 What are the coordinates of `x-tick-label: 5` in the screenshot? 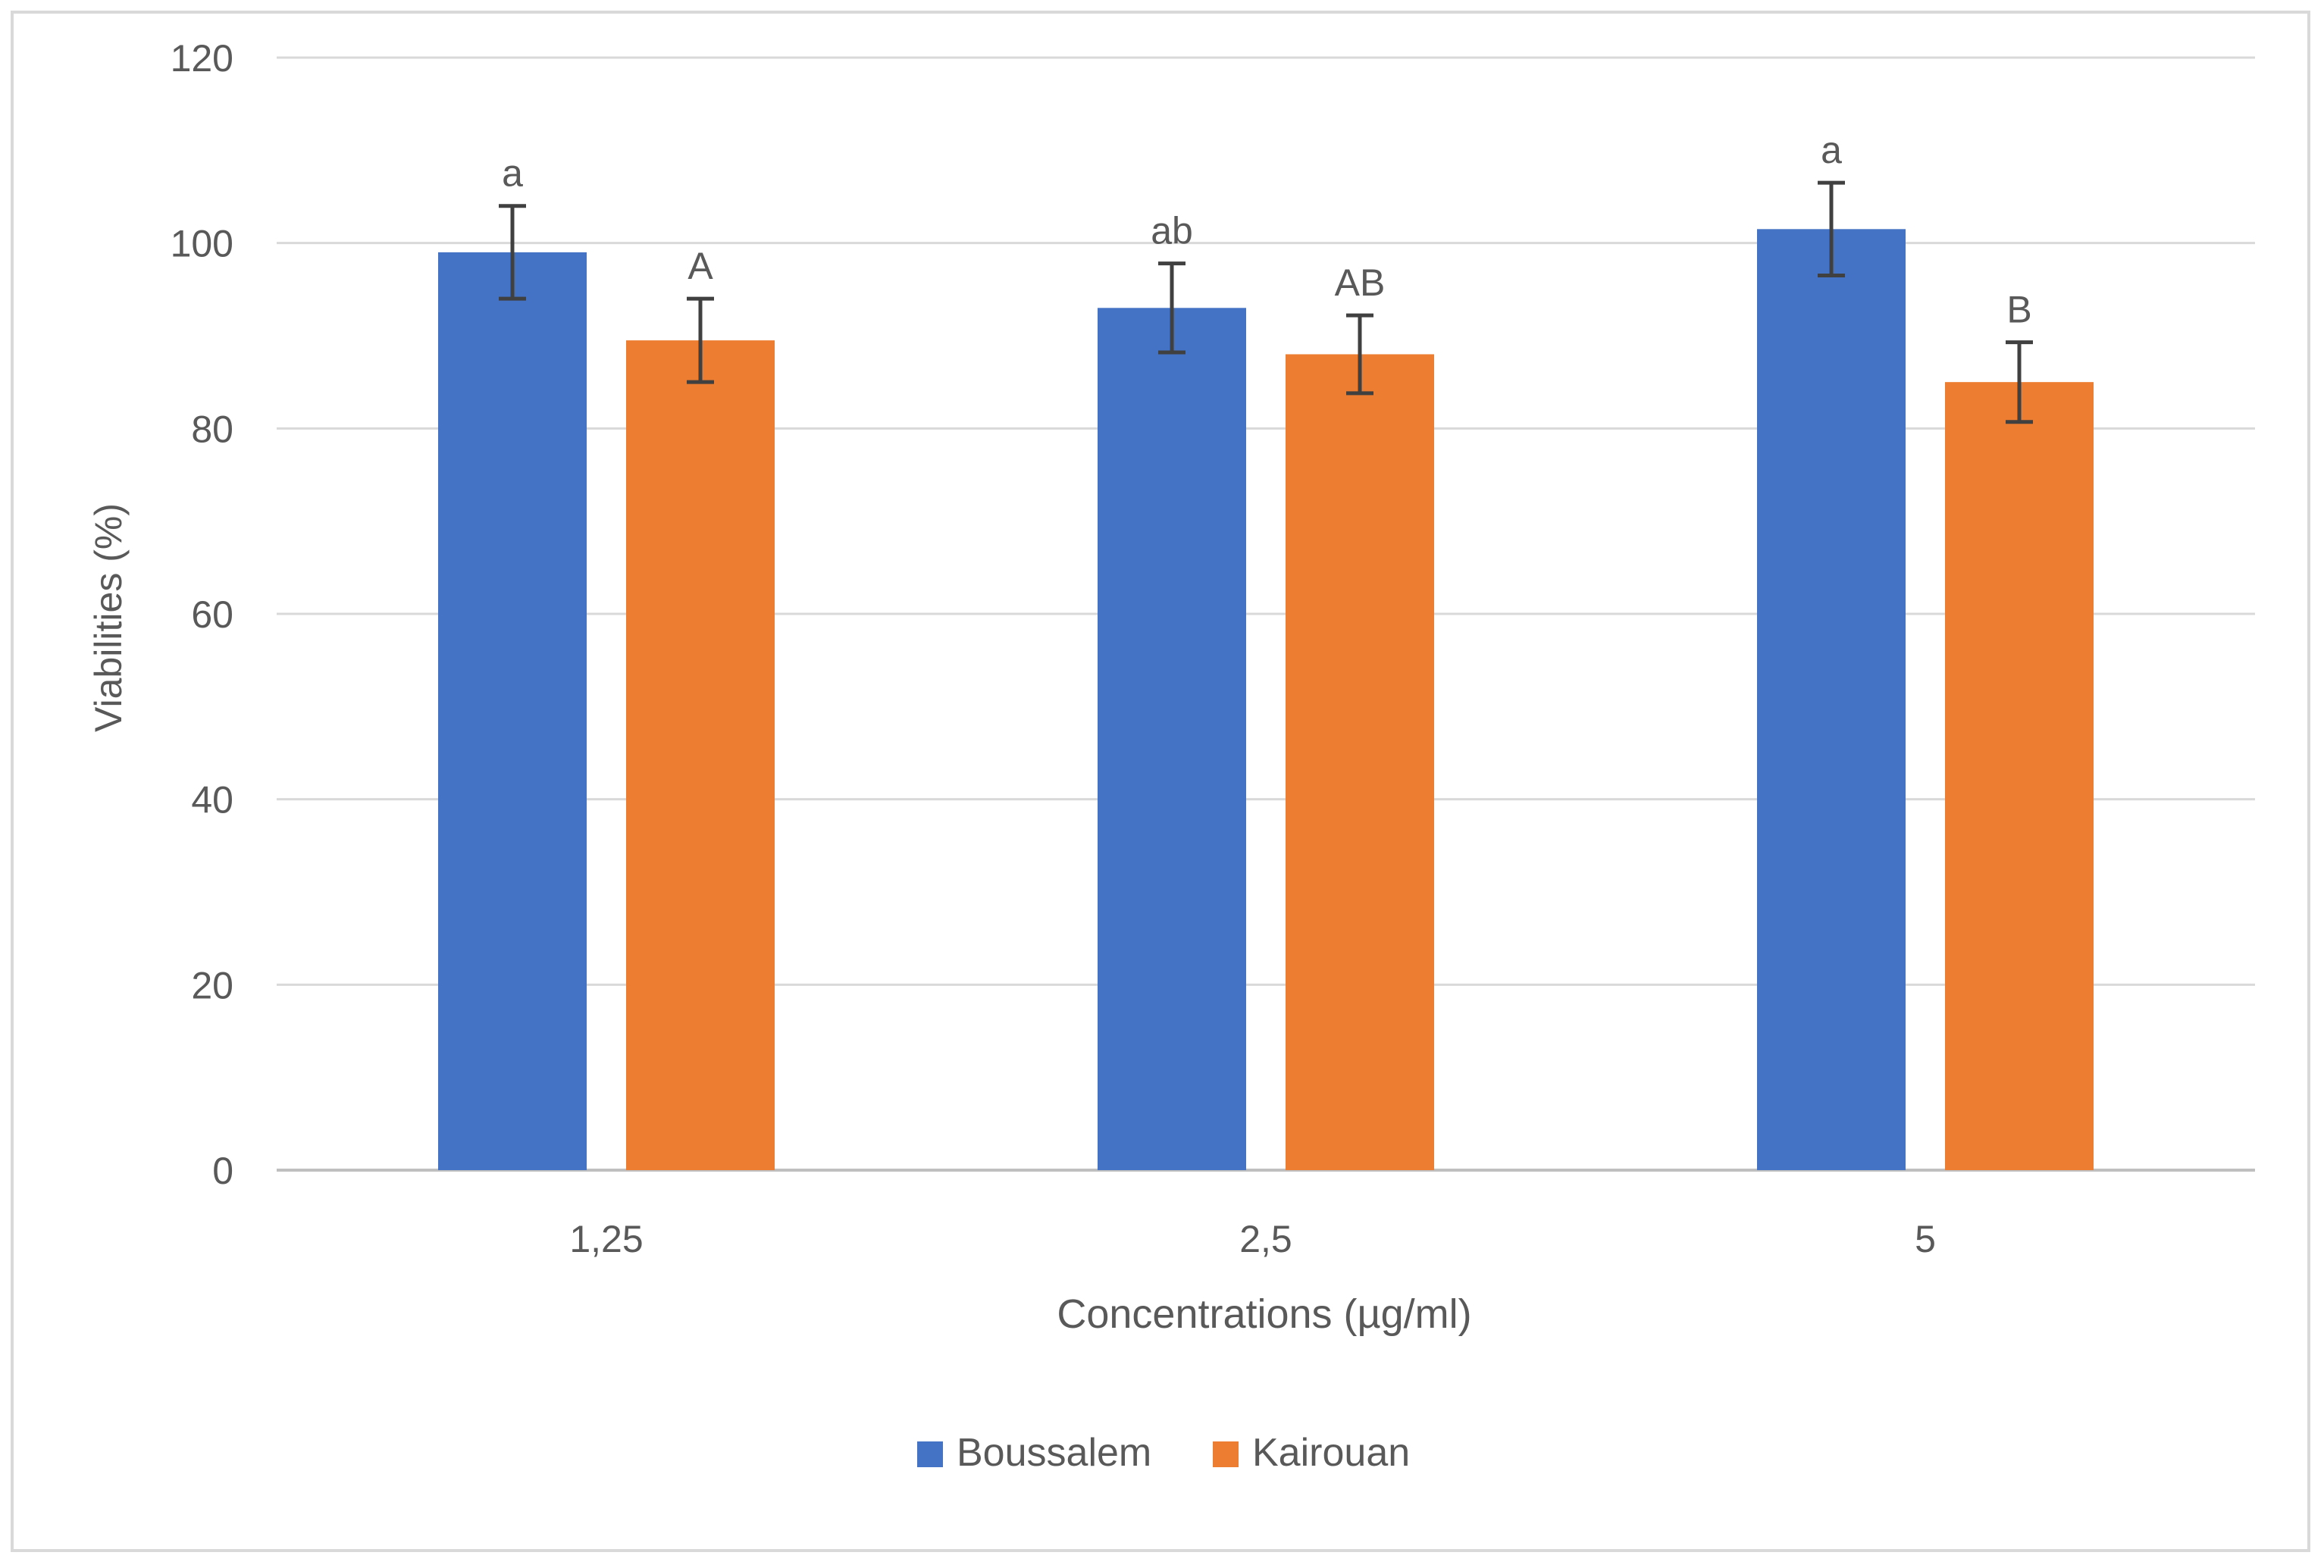 It's located at (1925, 1239).